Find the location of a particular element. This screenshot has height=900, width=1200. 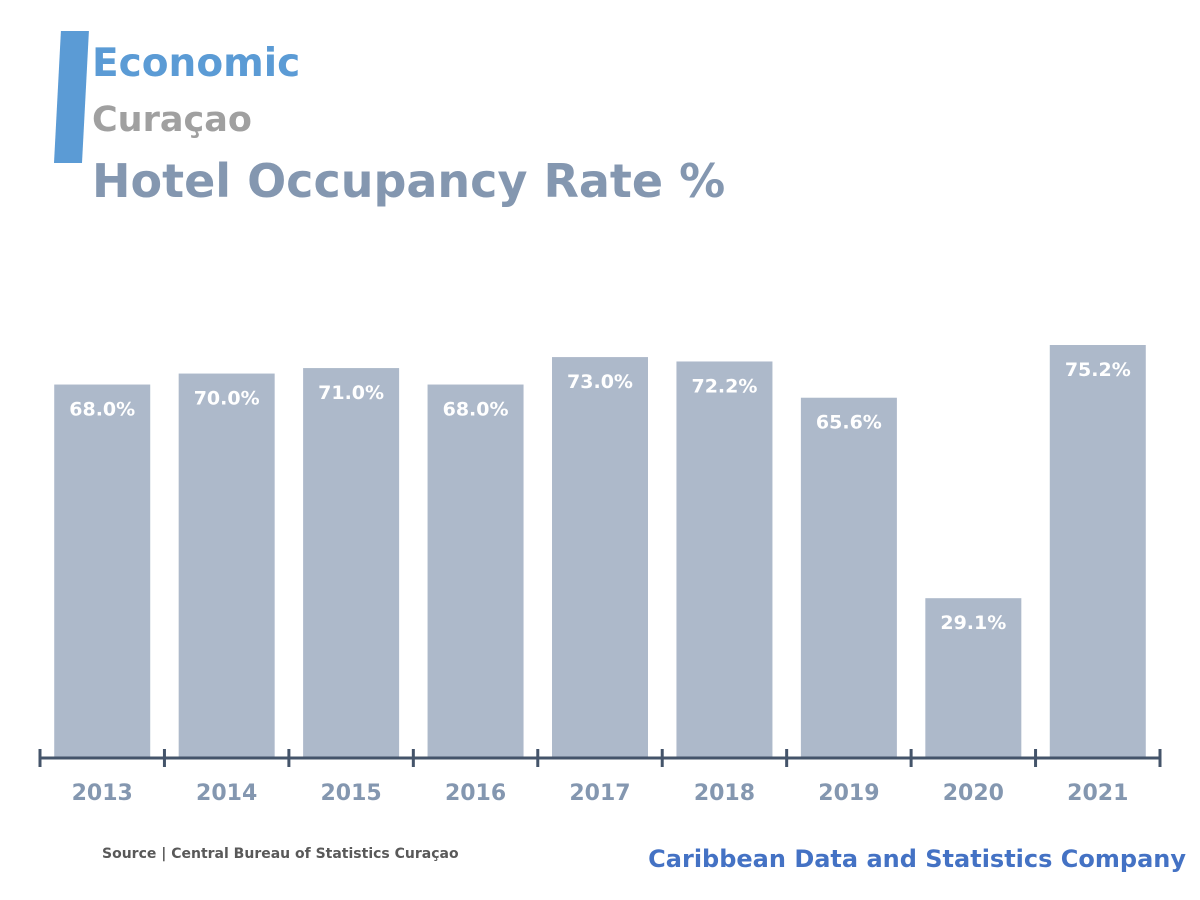

x-tick-label-2015: 2015 is located at coordinates (350, 793).